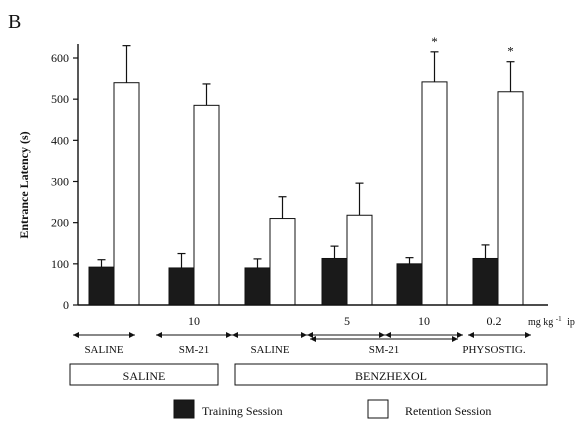  Describe the element at coordinates (540, 322) in the screenshot. I see `dose-unit-text: mg kg` at that location.